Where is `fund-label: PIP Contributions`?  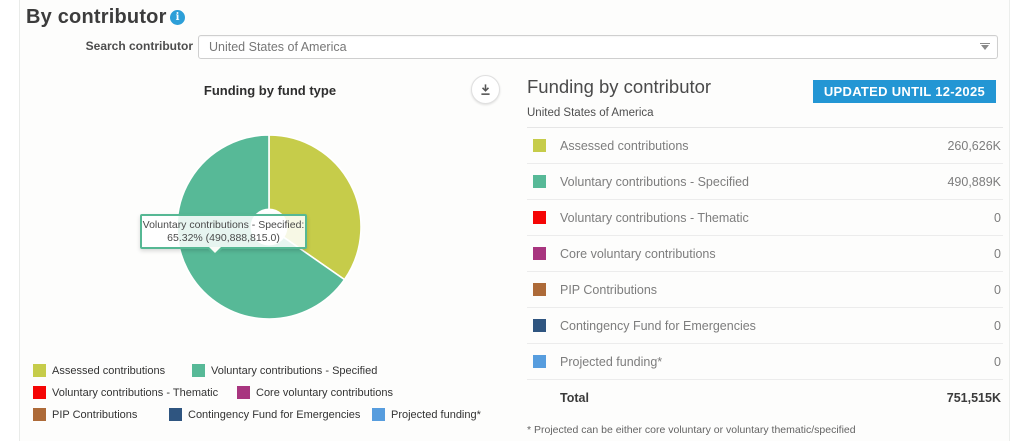
fund-label: PIP Contributions is located at coordinates (609, 289).